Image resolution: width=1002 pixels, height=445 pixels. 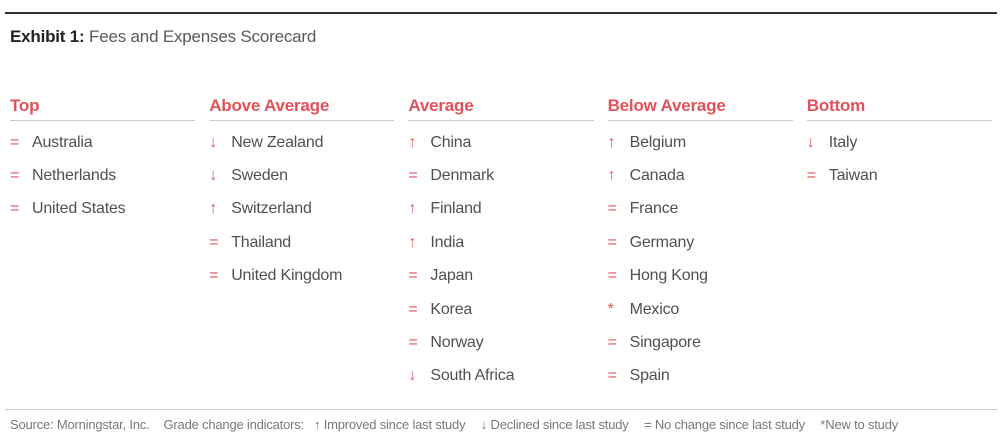 What do you see at coordinates (610, 309) in the screenshot?
I see `grade-change-indicator: *` at bounding box center [610, 309].